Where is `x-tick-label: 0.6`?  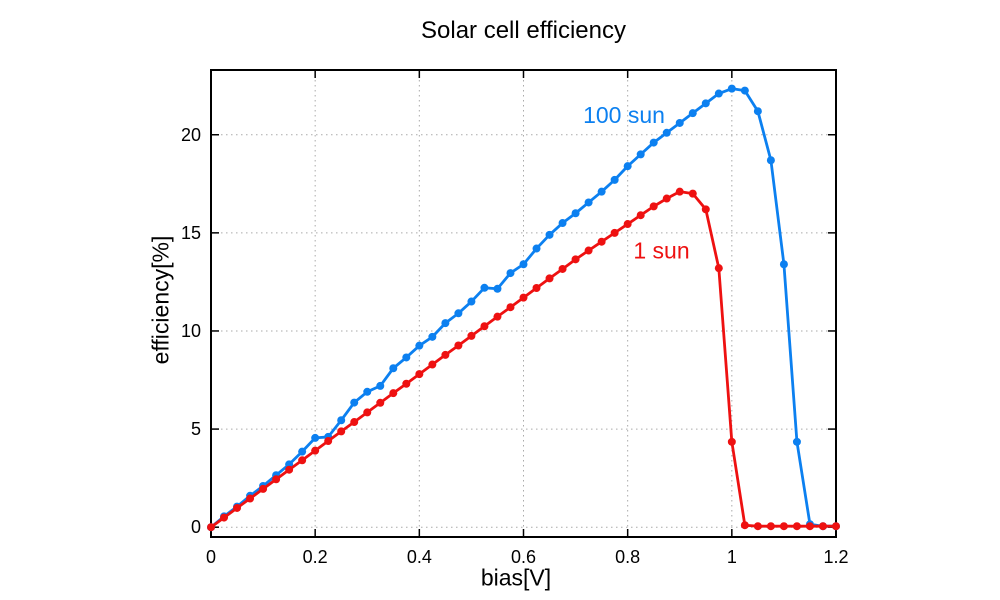 x-tick-label: 0.6 is located at coordinates (523, 557).